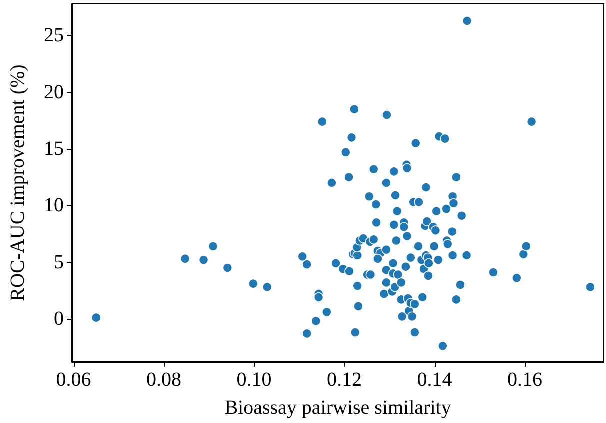 The image size is (606, 423). Describe the element at coordinates (164, 380) in the screenshot. I see `x-tick-label: 0.08` at that location.